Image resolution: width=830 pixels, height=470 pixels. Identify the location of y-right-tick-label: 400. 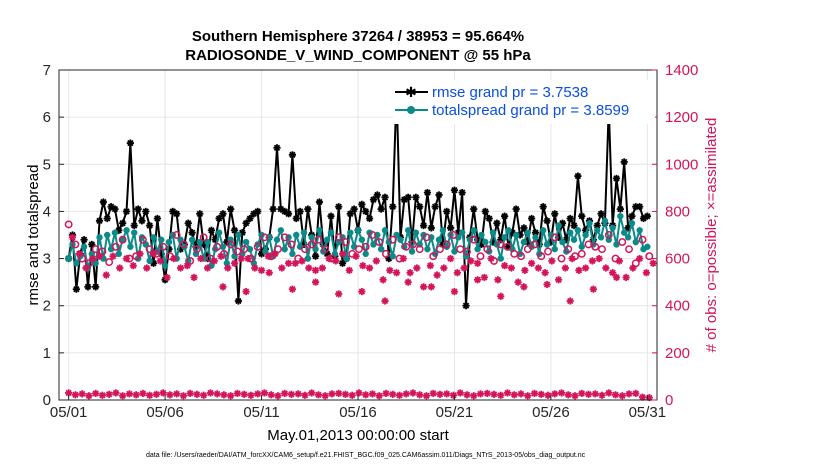
(677, 306).